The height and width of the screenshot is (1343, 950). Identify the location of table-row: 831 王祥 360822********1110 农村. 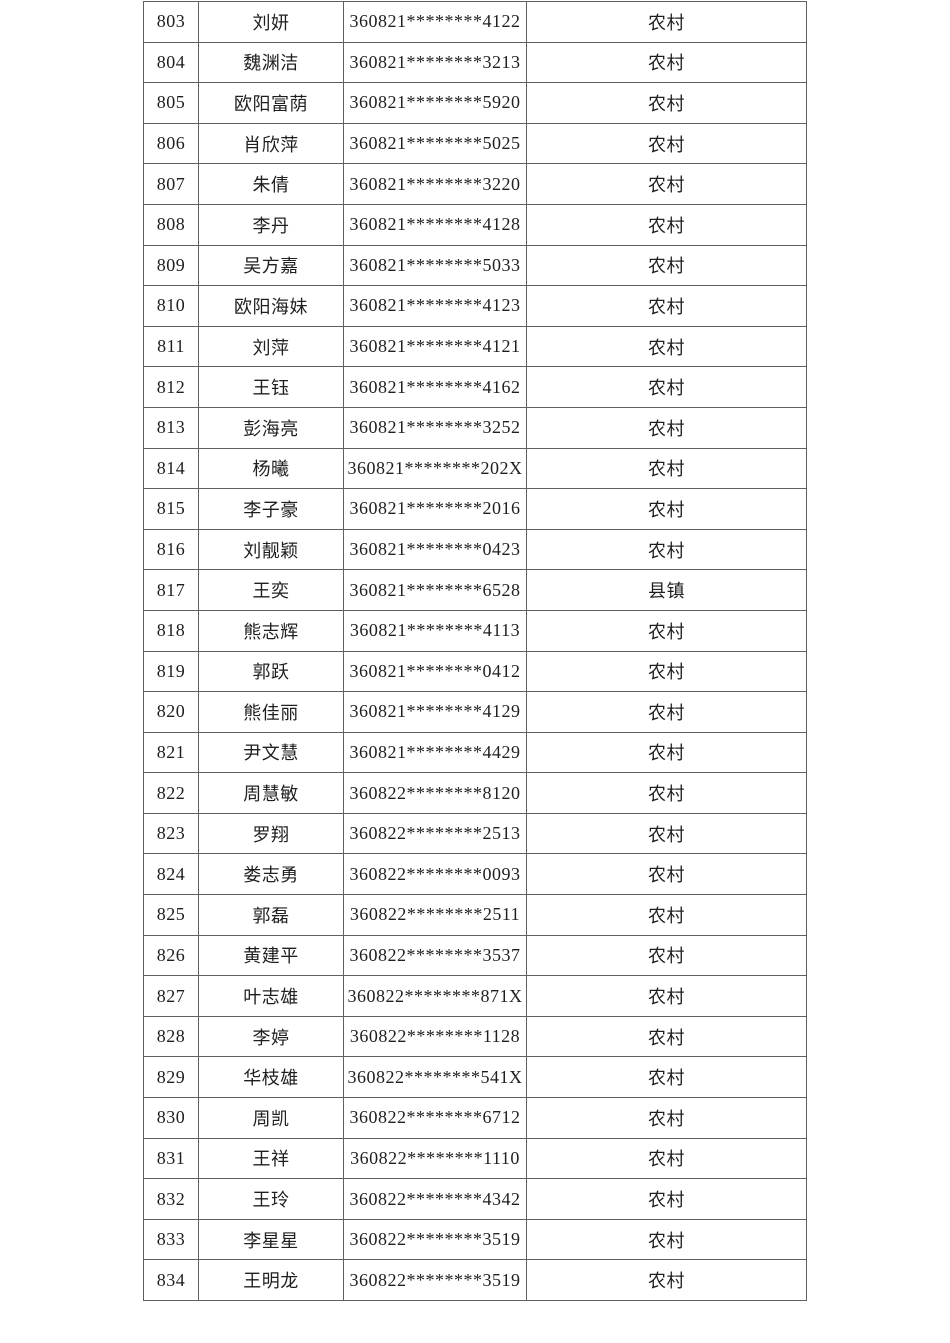
(475, 1158).